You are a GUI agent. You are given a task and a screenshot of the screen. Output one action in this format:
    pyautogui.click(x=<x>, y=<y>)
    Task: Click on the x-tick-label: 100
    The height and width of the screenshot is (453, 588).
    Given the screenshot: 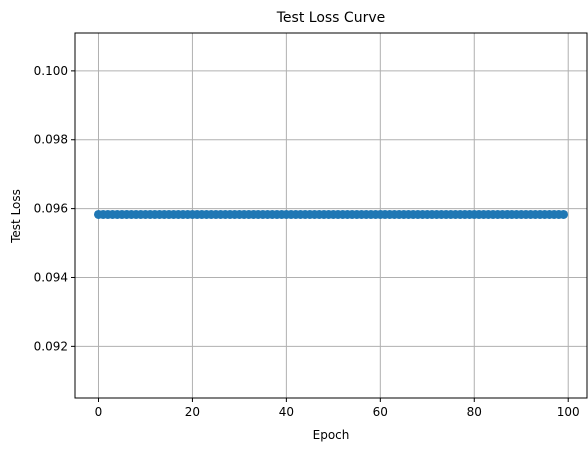 What is the action you would take?
    pyautogui.click(x=568, y=412)
    